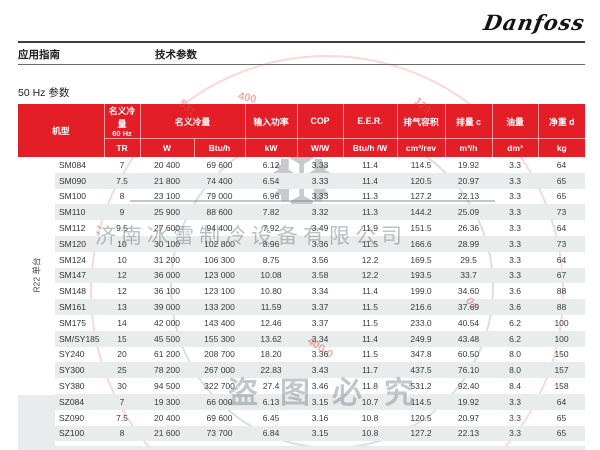 The image size is (600, 450). I want to click on value-cell: 73 700, so click(220, 433).